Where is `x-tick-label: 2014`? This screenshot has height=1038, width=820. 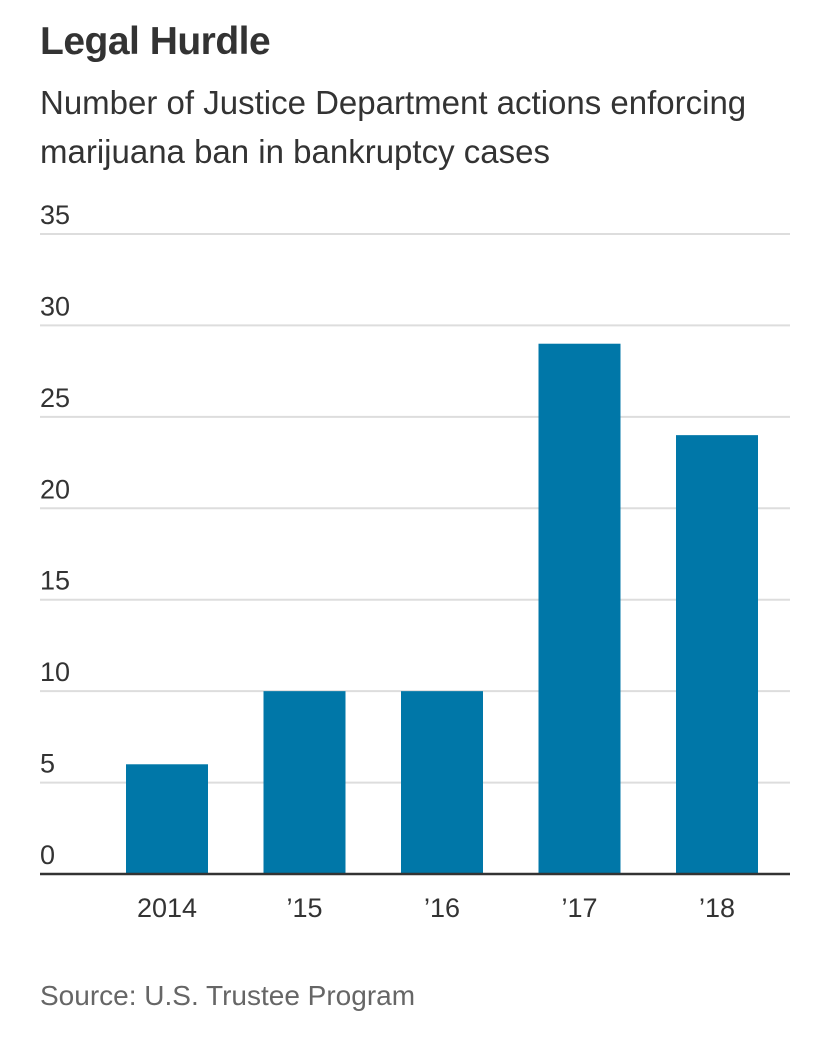 x-tick-label: 2014 is located at coordinates (167, 908).